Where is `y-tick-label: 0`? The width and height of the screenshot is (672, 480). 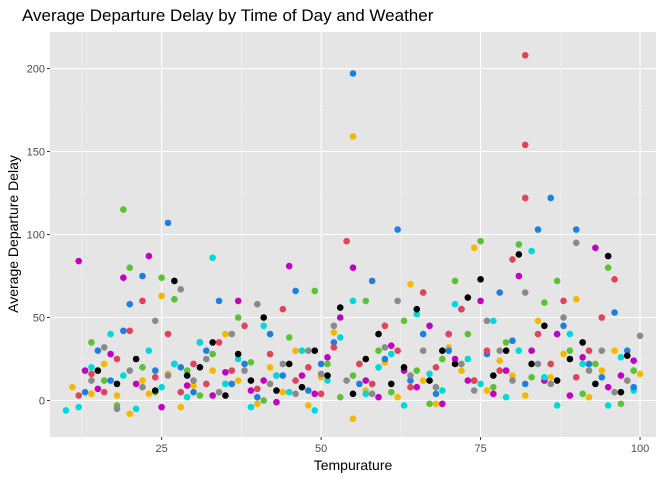 y-tick-label: 0 is located at coordinates (42, 401).